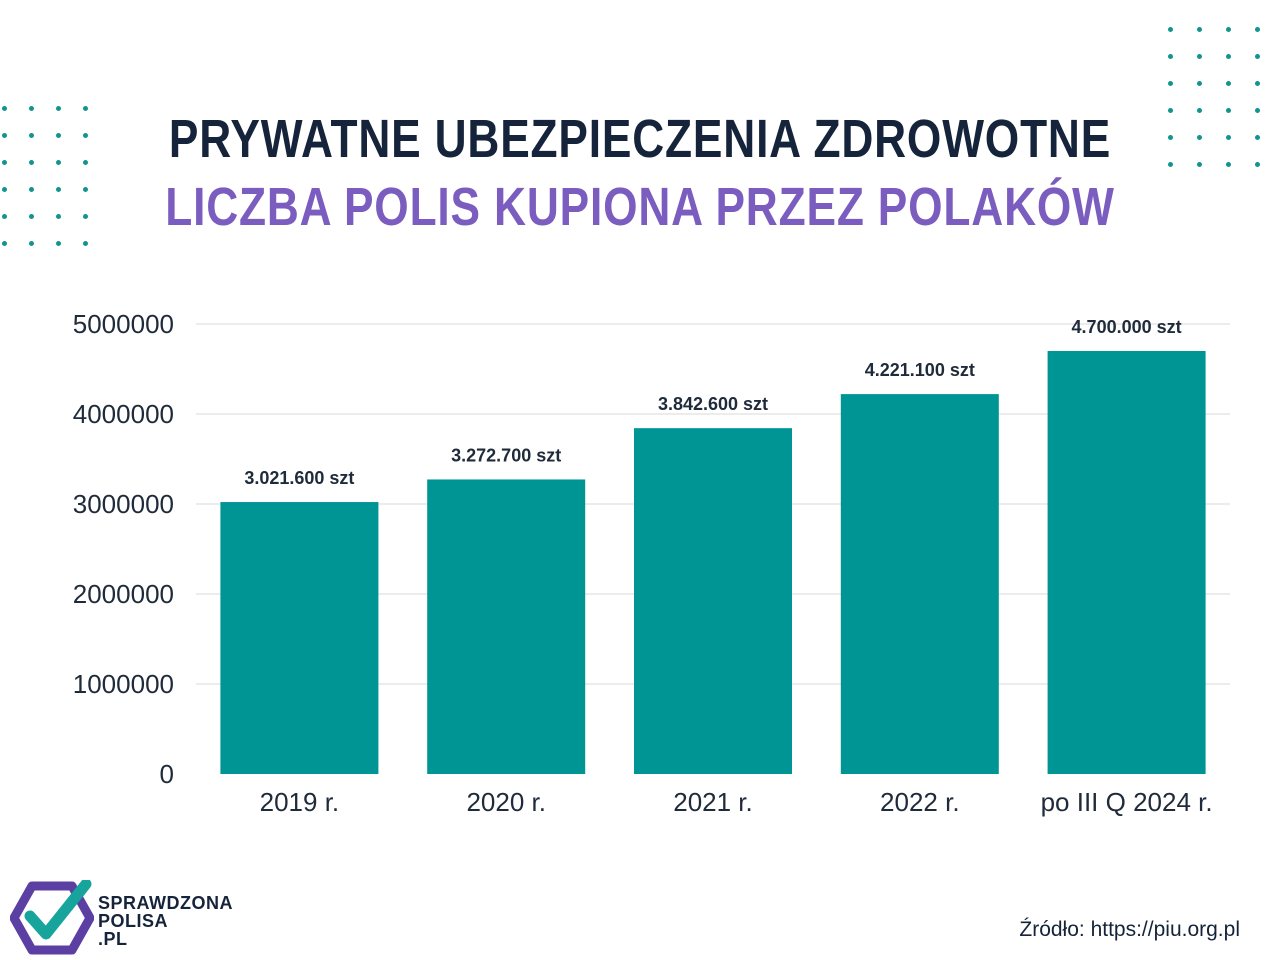 The width and height of the screenshot is (1280, 960). What do you see at coordinates (1129, 929) in the screenshot?
I see `source-note: Źródło: https://piu.org.pl` at bounding box center [1129, 929].